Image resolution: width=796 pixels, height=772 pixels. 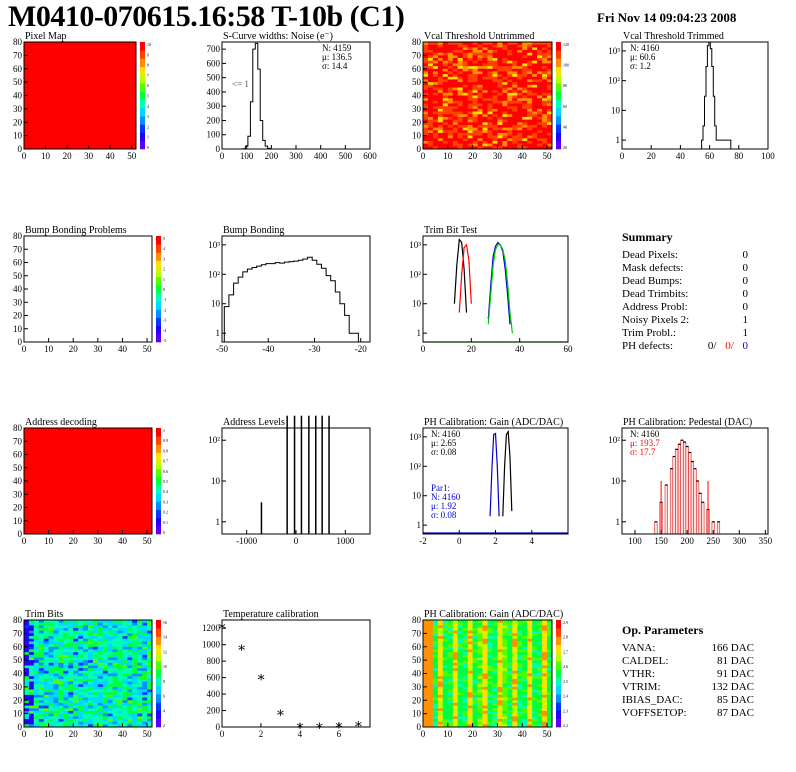 What do you see at coordinates (345, 541) in the screenshot?
I see `x-tick-label: 1000` at bounding box center [345, 541].